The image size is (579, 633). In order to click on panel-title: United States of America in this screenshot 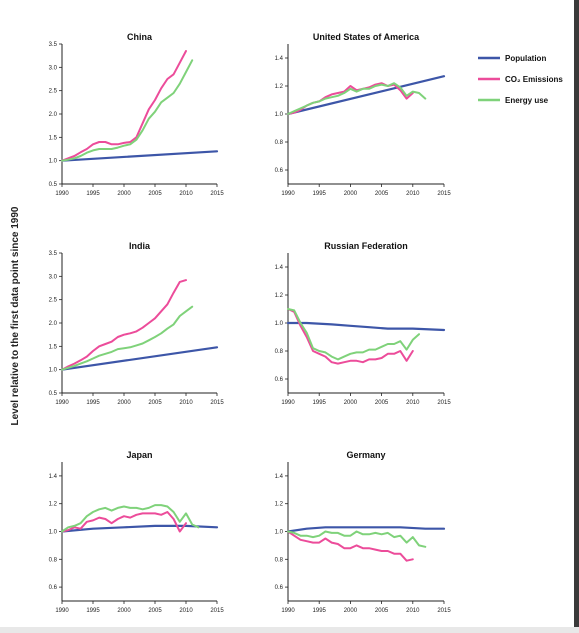, I will do `click(366, 37)`.